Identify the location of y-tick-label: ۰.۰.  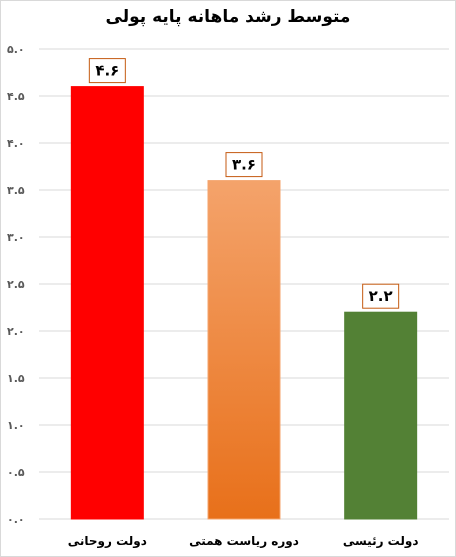
(16, 519).